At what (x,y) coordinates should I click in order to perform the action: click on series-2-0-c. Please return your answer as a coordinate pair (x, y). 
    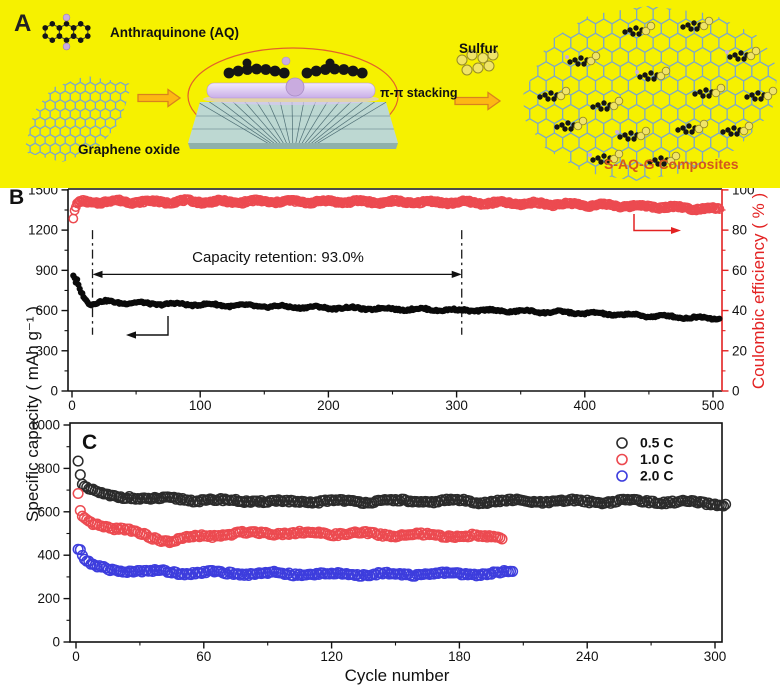
    Looking at the image, I should click on (295, 562).